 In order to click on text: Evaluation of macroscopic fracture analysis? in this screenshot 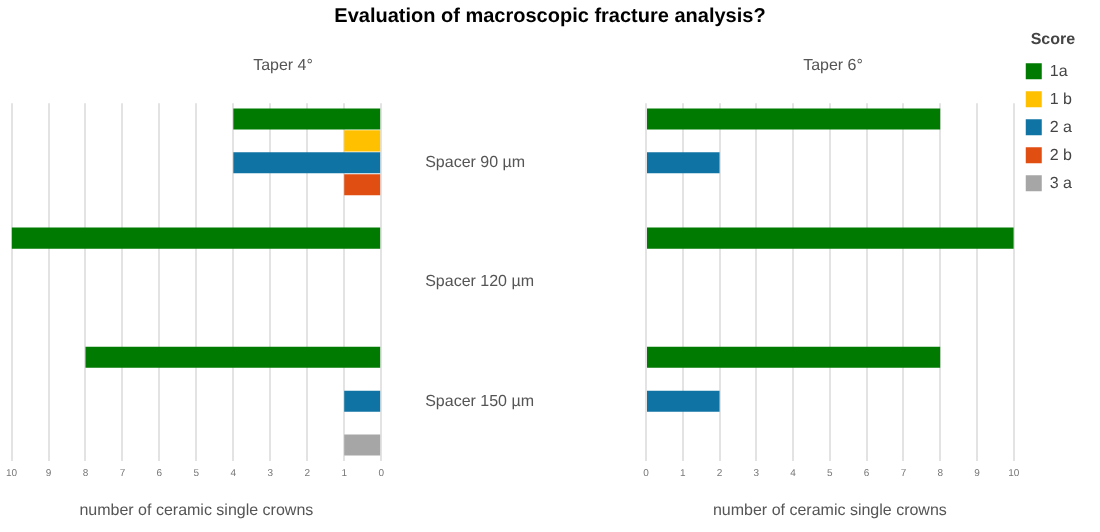, I will do `click(550, 18)`.